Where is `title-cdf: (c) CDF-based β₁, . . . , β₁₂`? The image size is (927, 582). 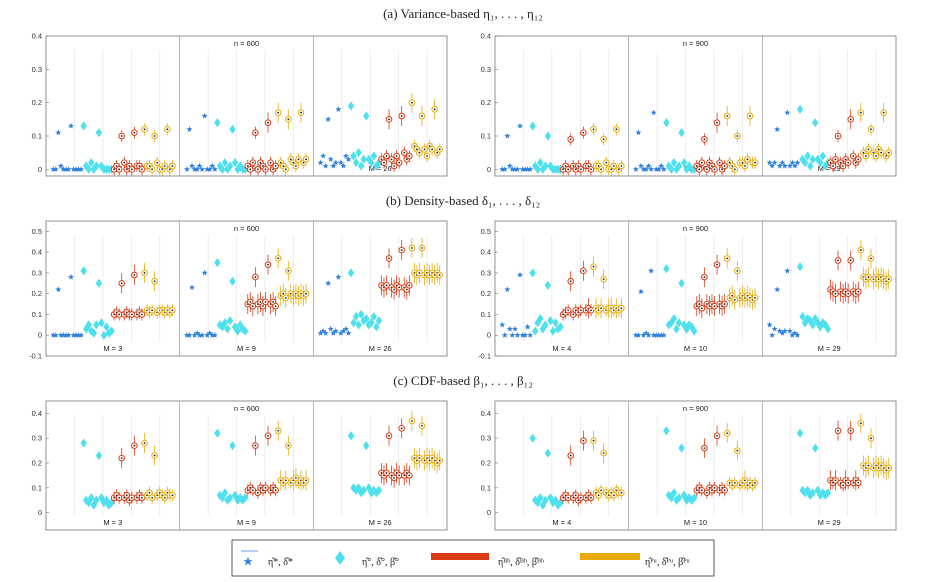
title-cdf: (c) CDF-based β₁, . . . , β₁₂ is located at coordinates (462, 380).